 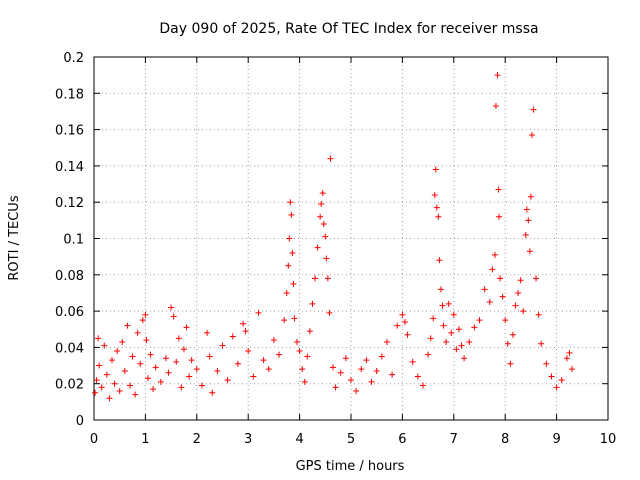 I want to click on y-tick-label: 0.06, so click(x=69, y=312).